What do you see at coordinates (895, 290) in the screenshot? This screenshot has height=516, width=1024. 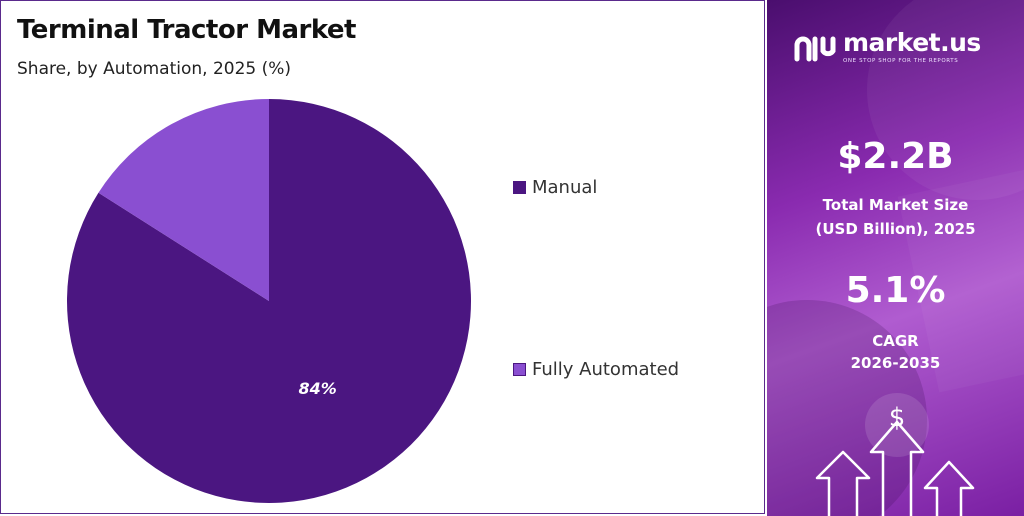 I see `cagr-value: 5.1%` at bounding box center [895, 290].